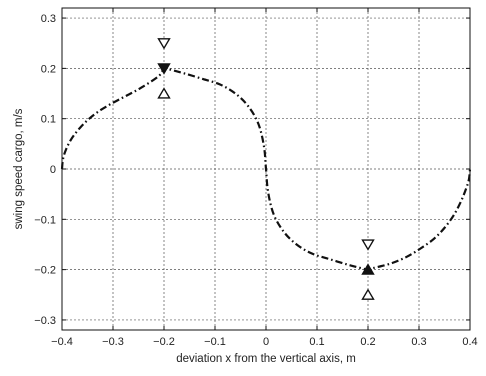 The height and width of the screenshot is (376, 486). What do you see at coordinates (367, 342) in the screenshot?
I see `x-tick-label: 0.2` at bounding box center [367, 342].